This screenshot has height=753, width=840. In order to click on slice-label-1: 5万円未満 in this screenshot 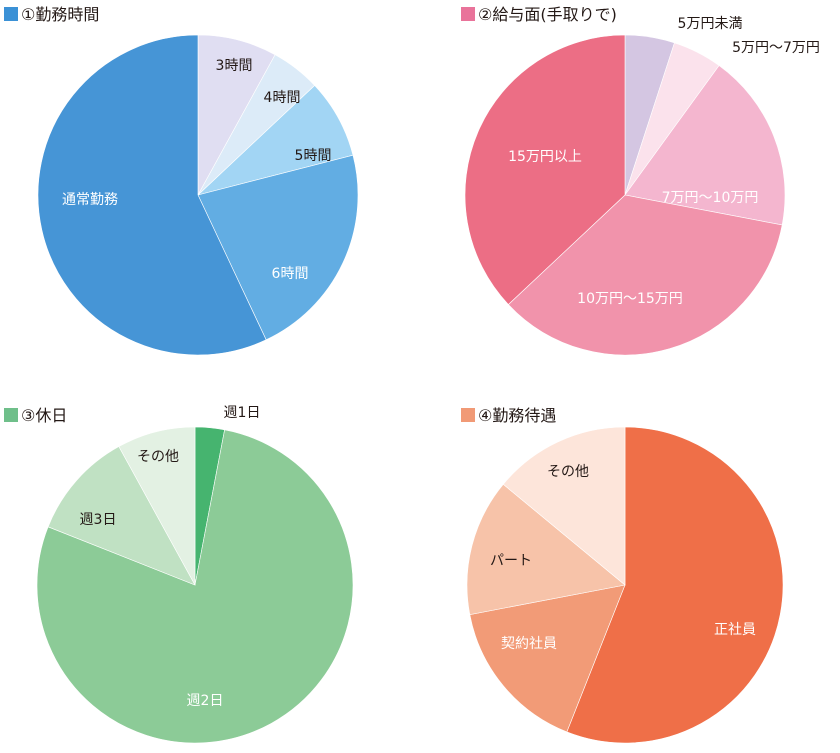, I will do `click(710, 24)`.